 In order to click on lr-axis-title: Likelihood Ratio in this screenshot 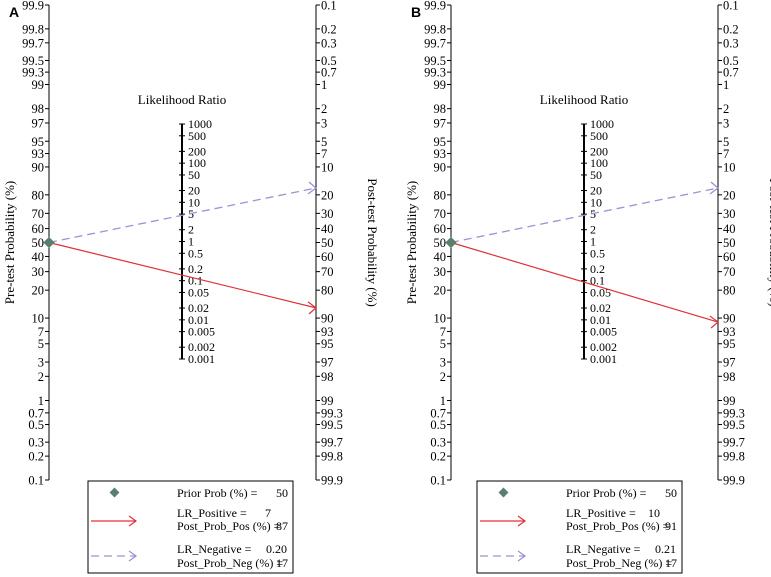, I will do `click(584, 99)`.